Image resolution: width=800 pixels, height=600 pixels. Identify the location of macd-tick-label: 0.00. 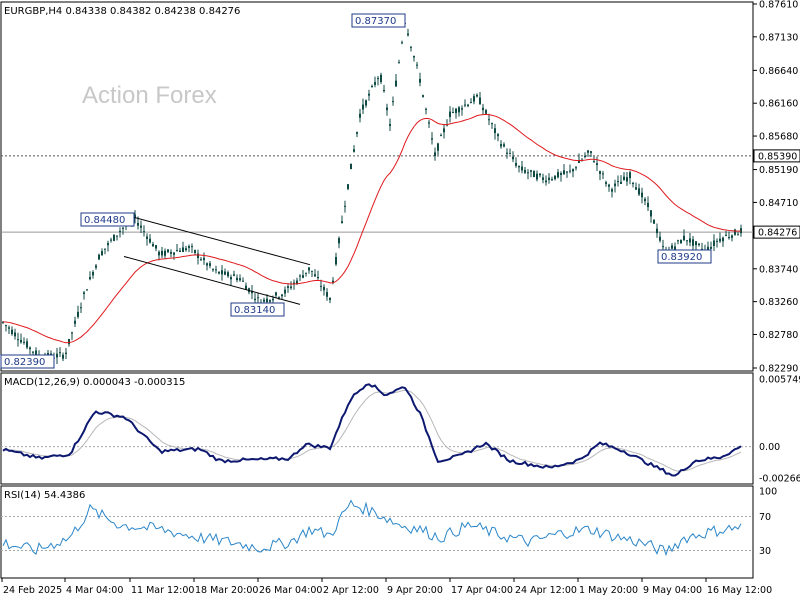
(769, 447).